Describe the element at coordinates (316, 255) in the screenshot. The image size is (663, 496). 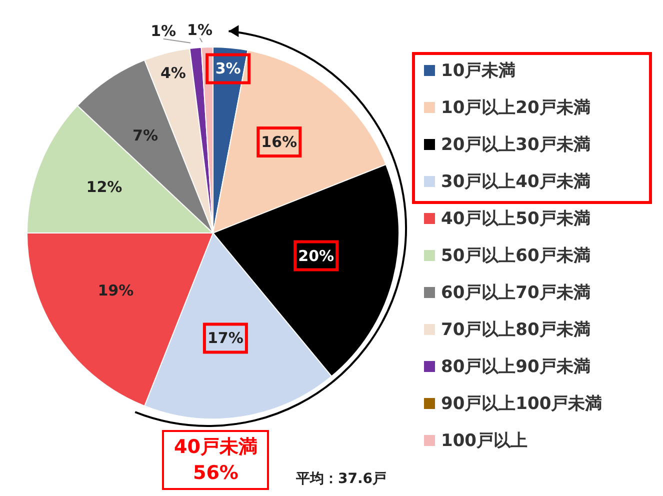
I see `data-label: 20%` at that location.